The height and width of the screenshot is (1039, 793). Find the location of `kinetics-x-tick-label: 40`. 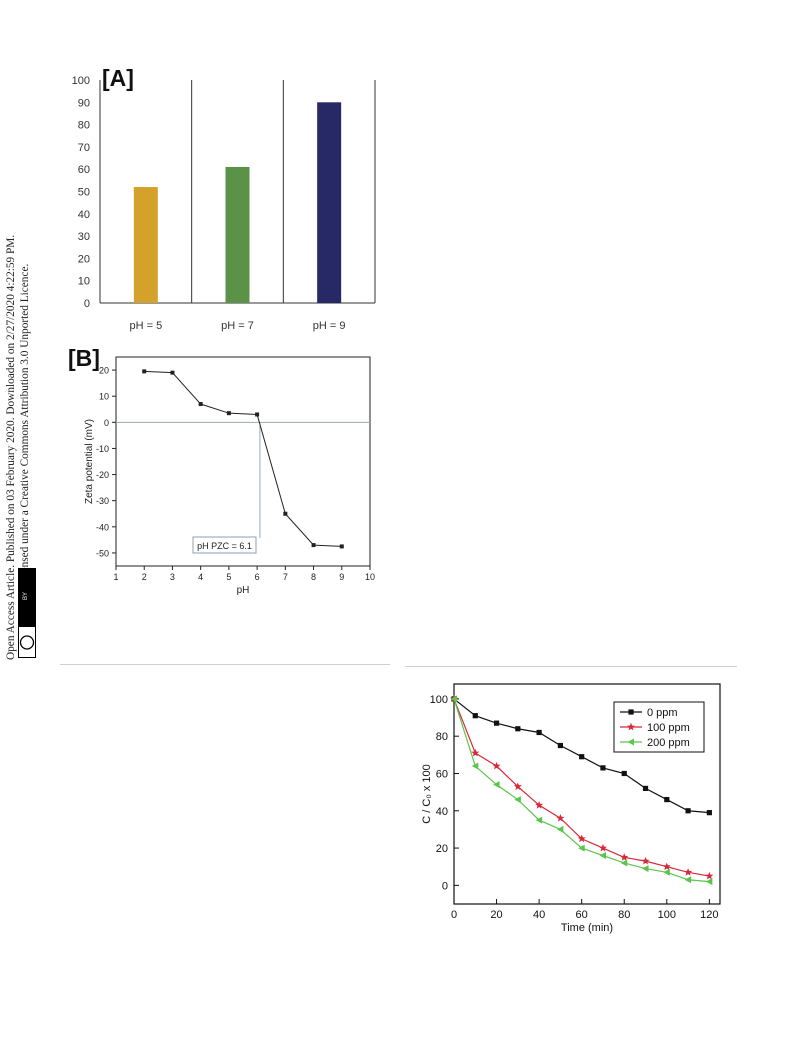

kinetics-x-tick-label: 40 is located at coordinates (539, 915).